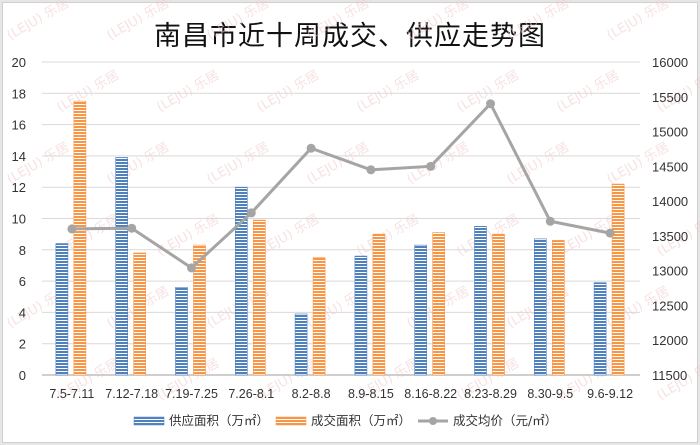  Describe the element at coordinates (371, 317) in the screenshot. I see `category-group: 8.9-8.15` at that location.